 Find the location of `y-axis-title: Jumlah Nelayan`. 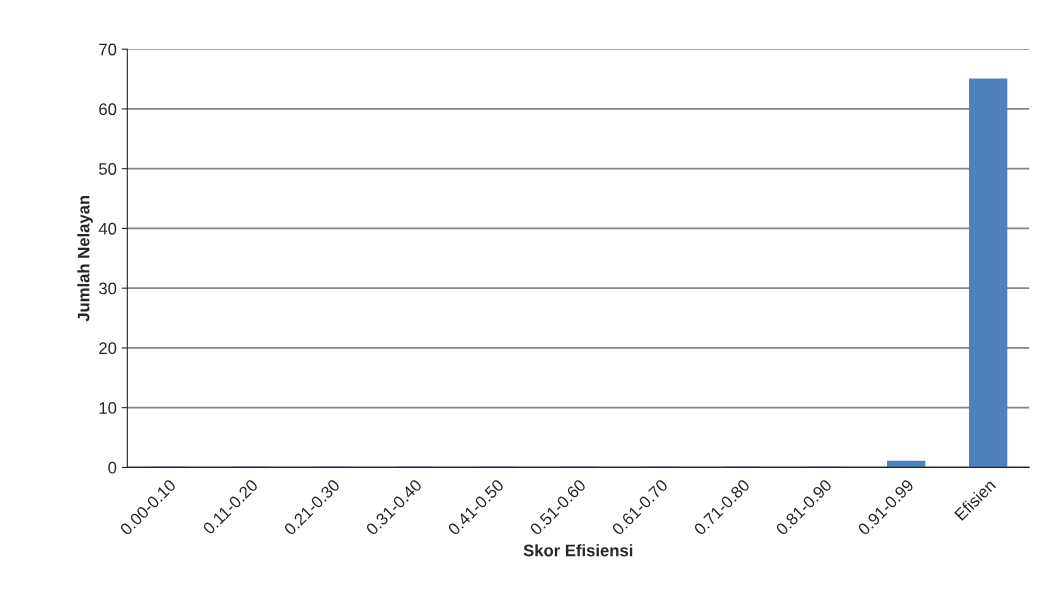

y-axis-title: Jumlah Nelayan is located at coordinates (85, 258).